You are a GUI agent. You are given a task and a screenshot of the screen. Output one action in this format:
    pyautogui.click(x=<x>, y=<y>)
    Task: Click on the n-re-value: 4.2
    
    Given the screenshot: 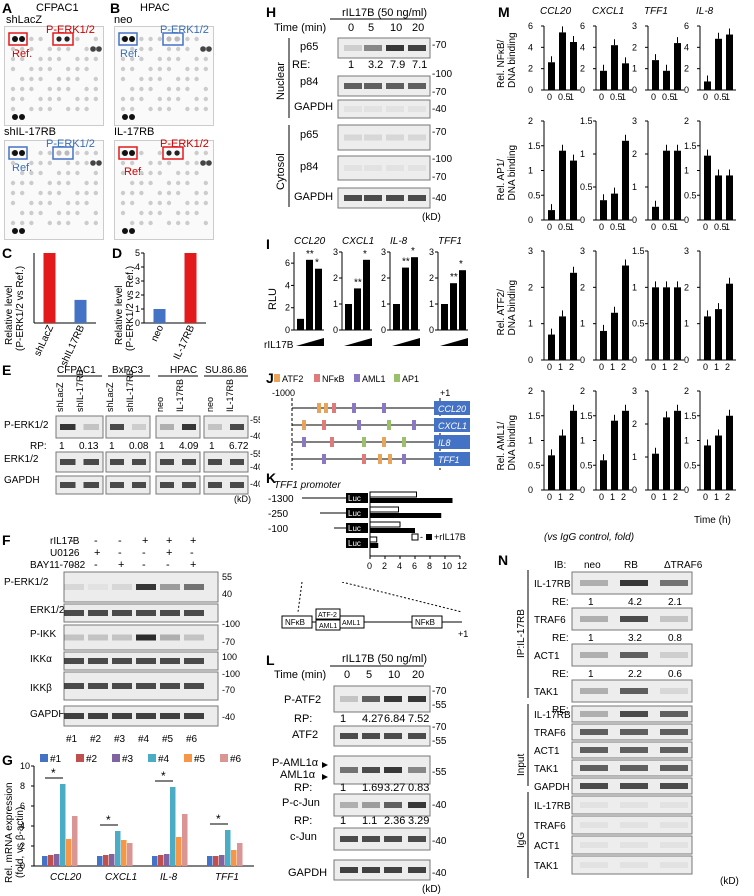 What is the action you would take?
    pyautogui.click(x=635, y=602)
    